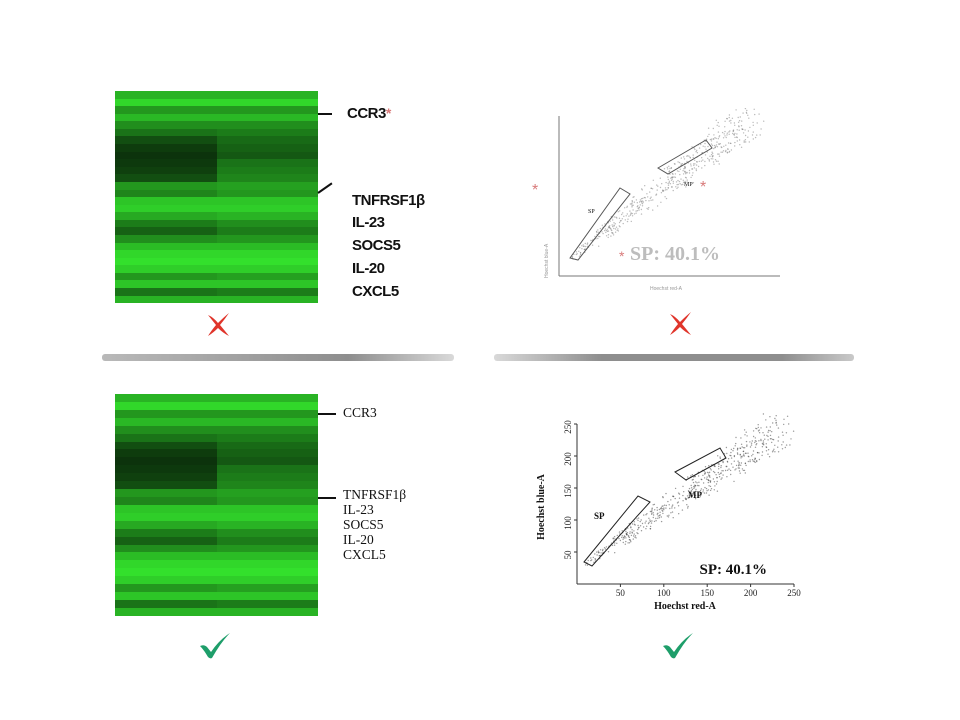 The image size is (960, 720). I want to click on gene-label-il20-bottom: IL-20, so click(358, 539).